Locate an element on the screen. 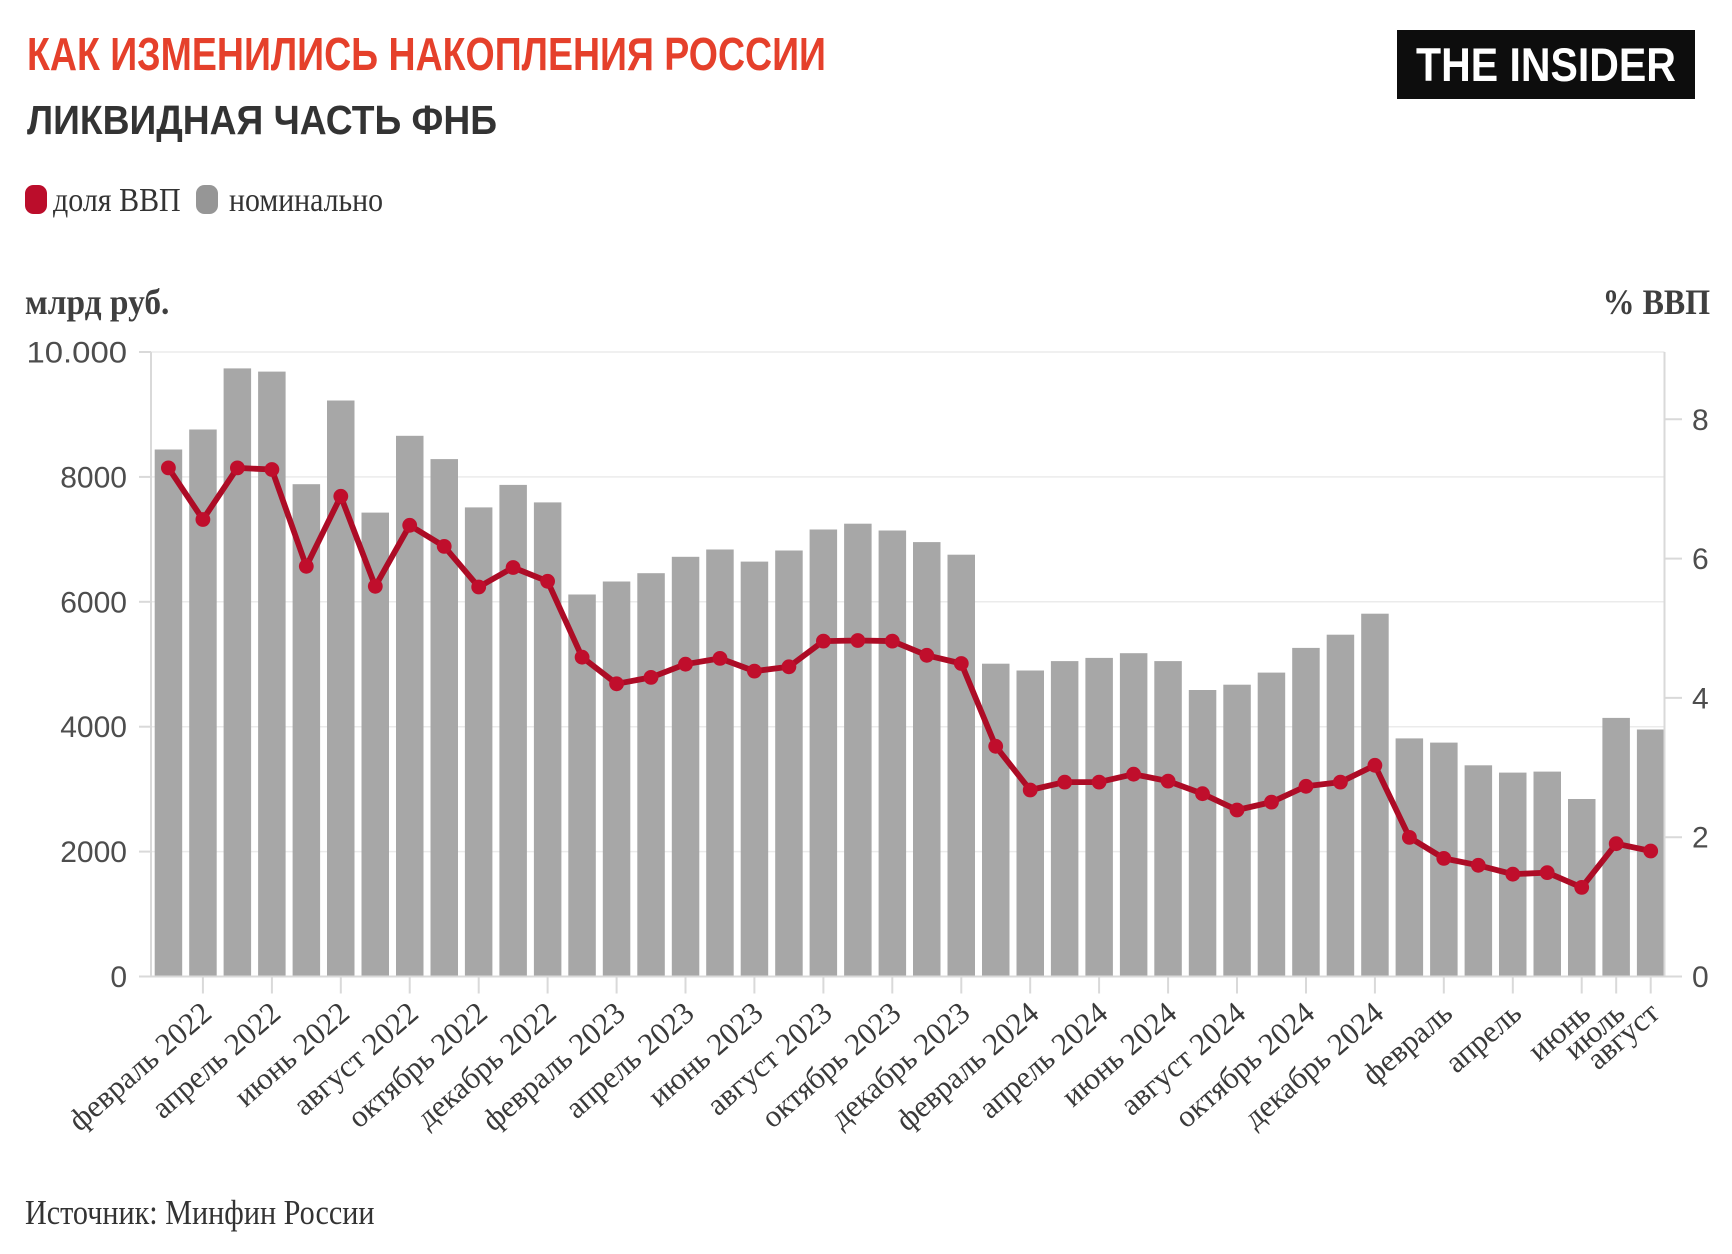 This screenshot has width=1732, height=1254. svg-text: 4 is located at coordinates (1700, 698).